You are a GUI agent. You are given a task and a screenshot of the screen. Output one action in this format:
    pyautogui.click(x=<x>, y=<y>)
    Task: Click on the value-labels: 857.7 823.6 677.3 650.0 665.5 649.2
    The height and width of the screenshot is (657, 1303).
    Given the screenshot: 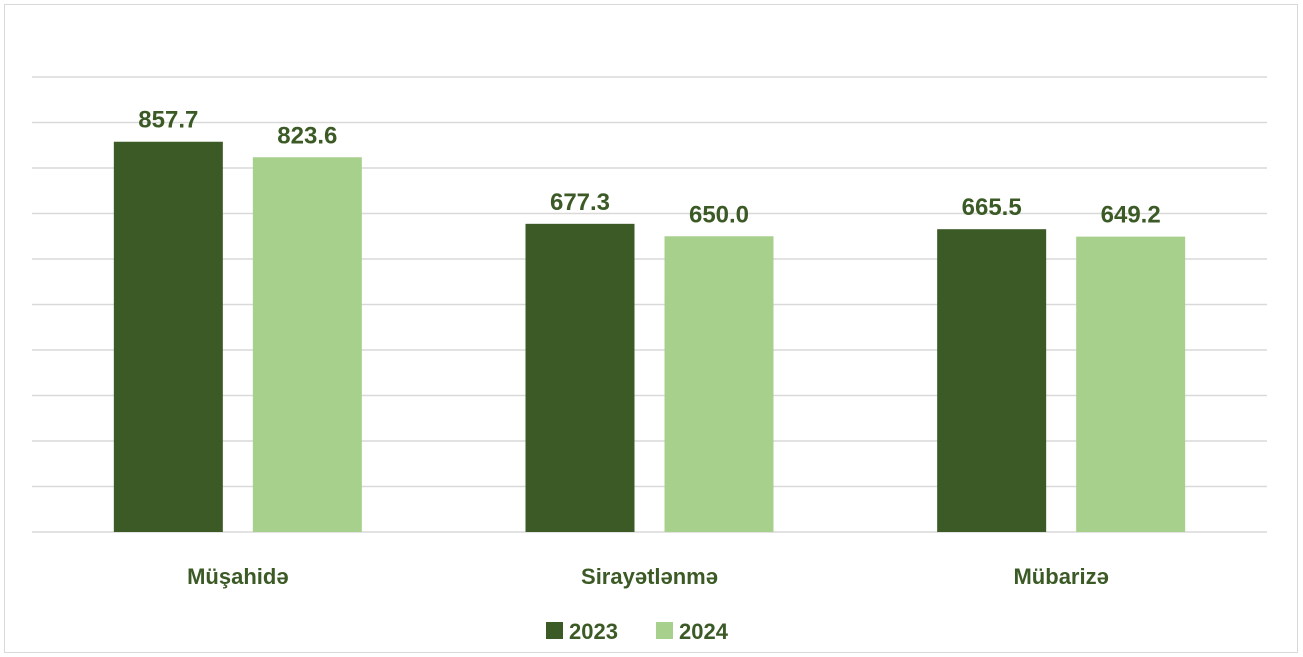 What is the action you would take?
    pyautogui.click(x=649, y=168)
    